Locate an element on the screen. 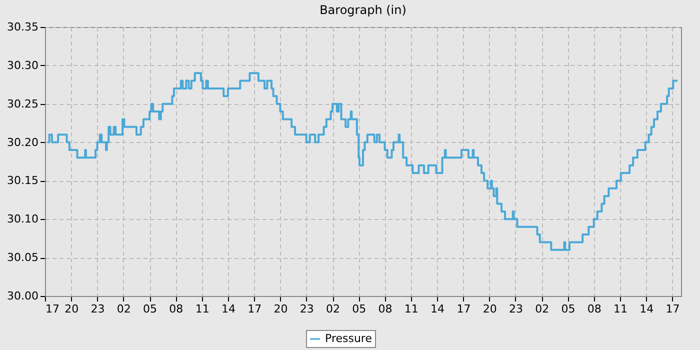 Image resolution: width=700 pixels, height=350 pixels. chart-title: Barograph (in) is located at coordinates (363, 10).